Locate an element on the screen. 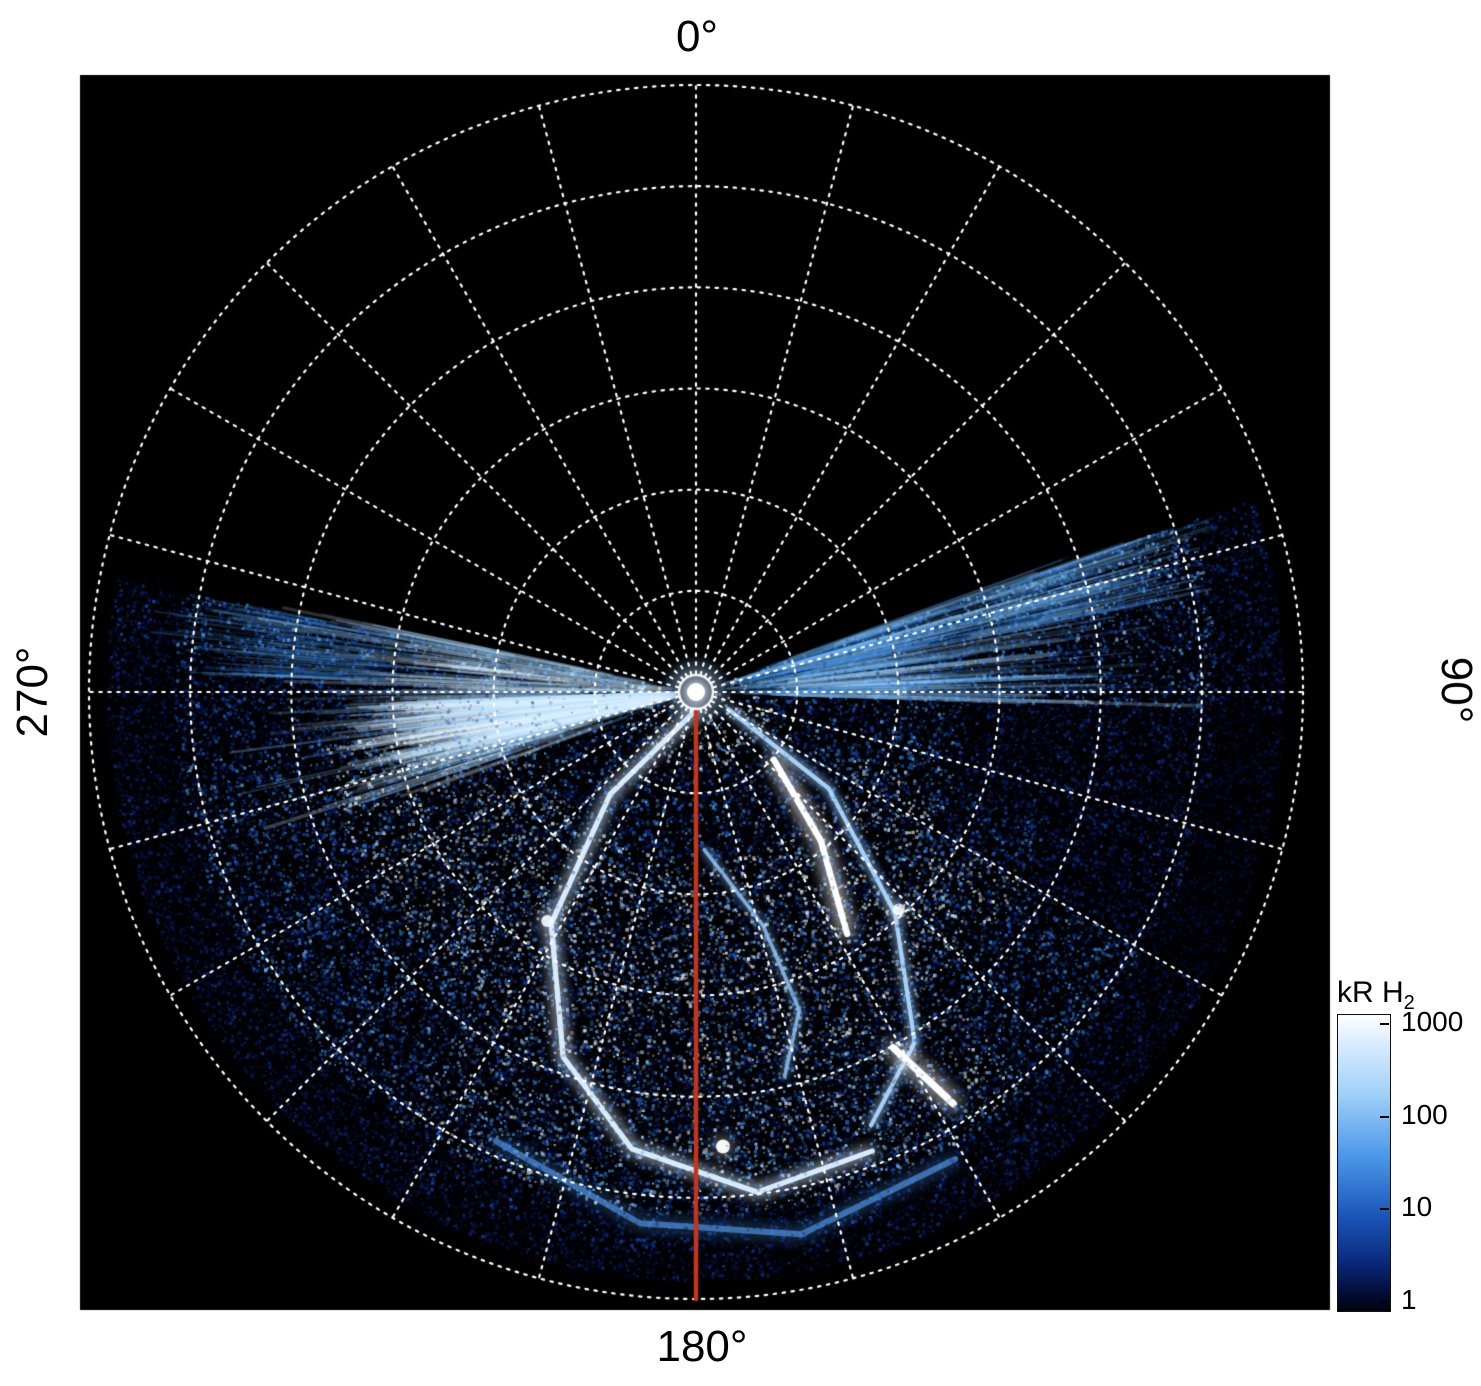 This screenshot has height=1386, width=1481. colorbar-tick-label: 1000 is located at coordinates (1432, 1021).